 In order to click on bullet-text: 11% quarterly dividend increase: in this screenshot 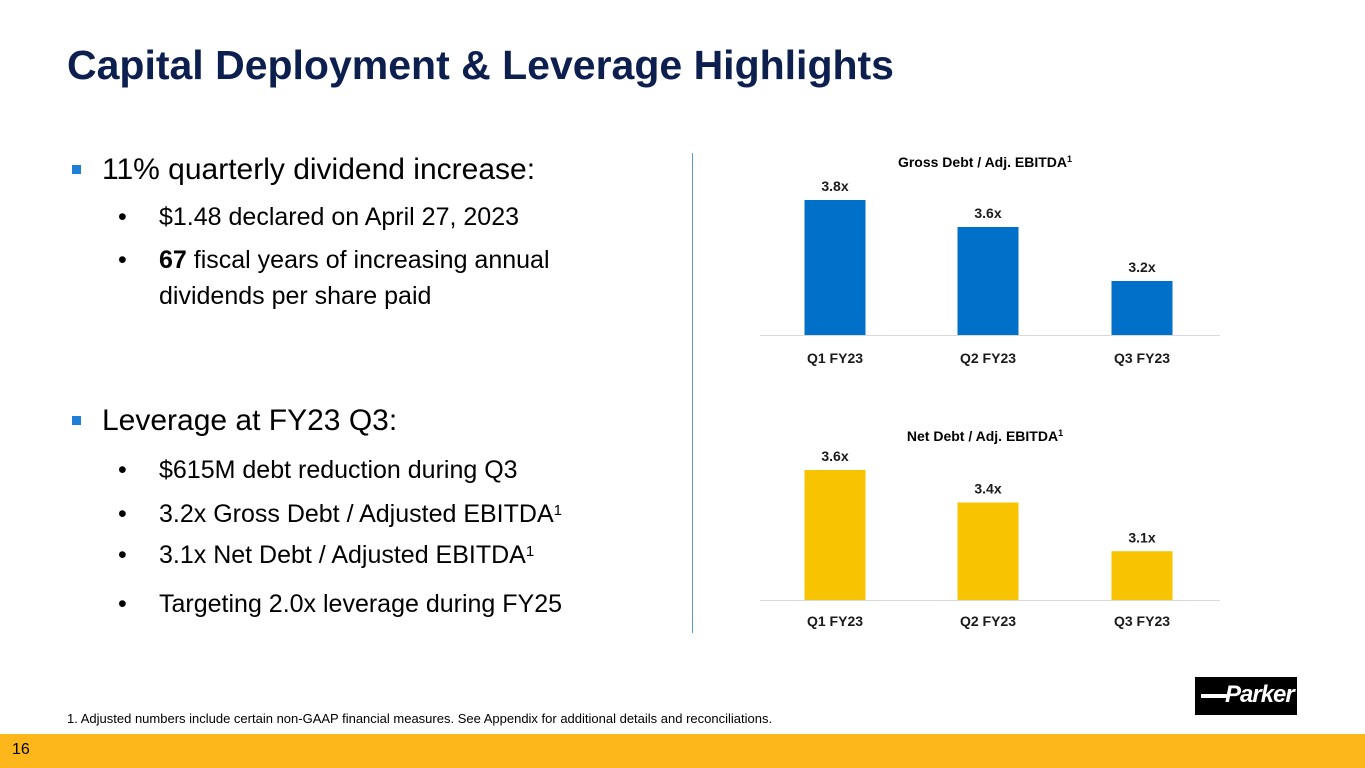, I will do `click(319, 169)`.